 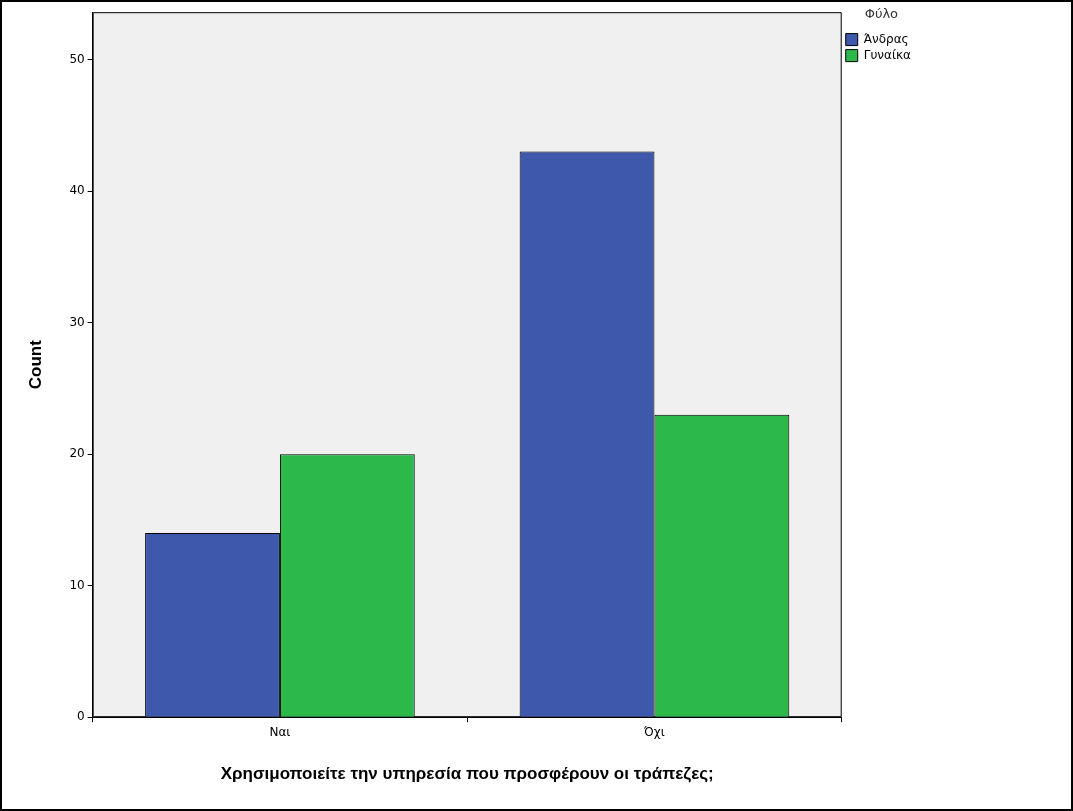 What do you see at coordinates (77, 584) in the screenshot?
I see `y-tick-label: 10` at bounding box center [77, 584].